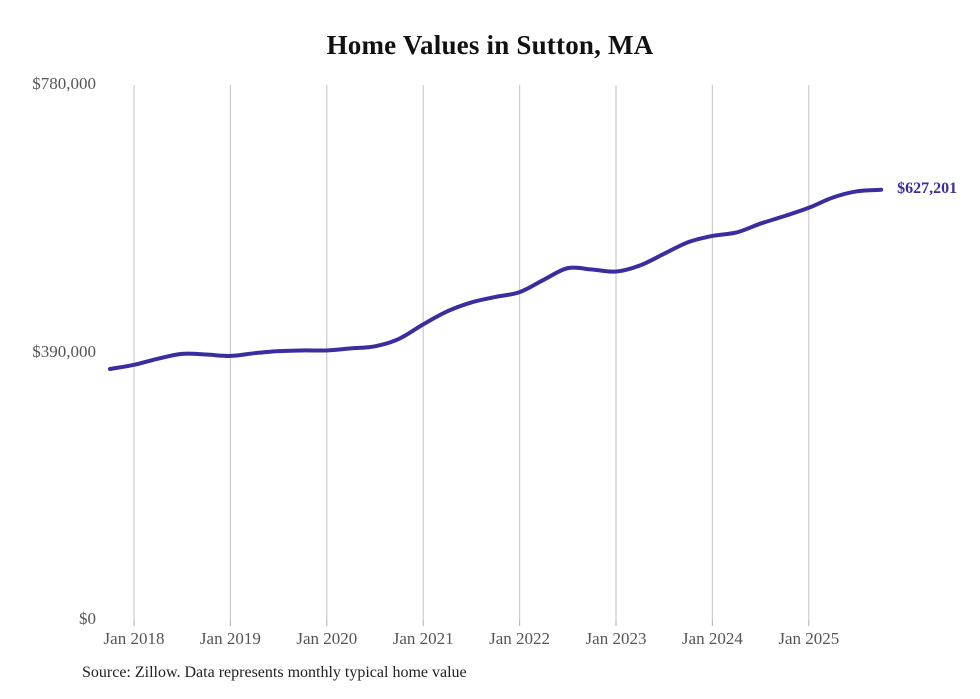  I want to click on x-axis-tick-label: Jan 2024, so click(712, 638).